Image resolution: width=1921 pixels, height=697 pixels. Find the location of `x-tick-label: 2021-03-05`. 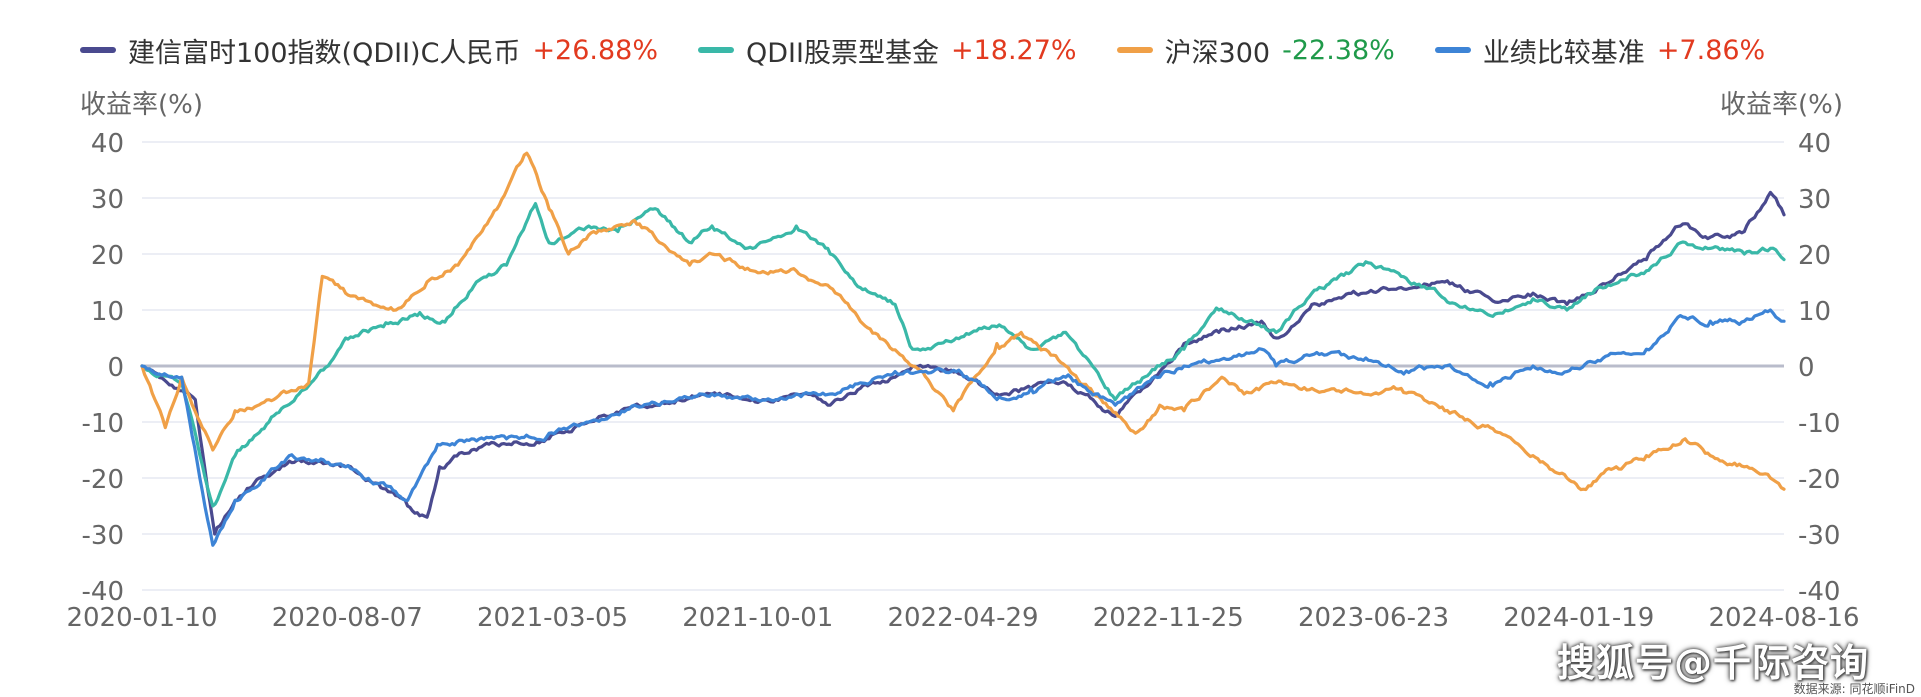

x-tick-label: 2021-03-05 is located at coordinates (552, 618).